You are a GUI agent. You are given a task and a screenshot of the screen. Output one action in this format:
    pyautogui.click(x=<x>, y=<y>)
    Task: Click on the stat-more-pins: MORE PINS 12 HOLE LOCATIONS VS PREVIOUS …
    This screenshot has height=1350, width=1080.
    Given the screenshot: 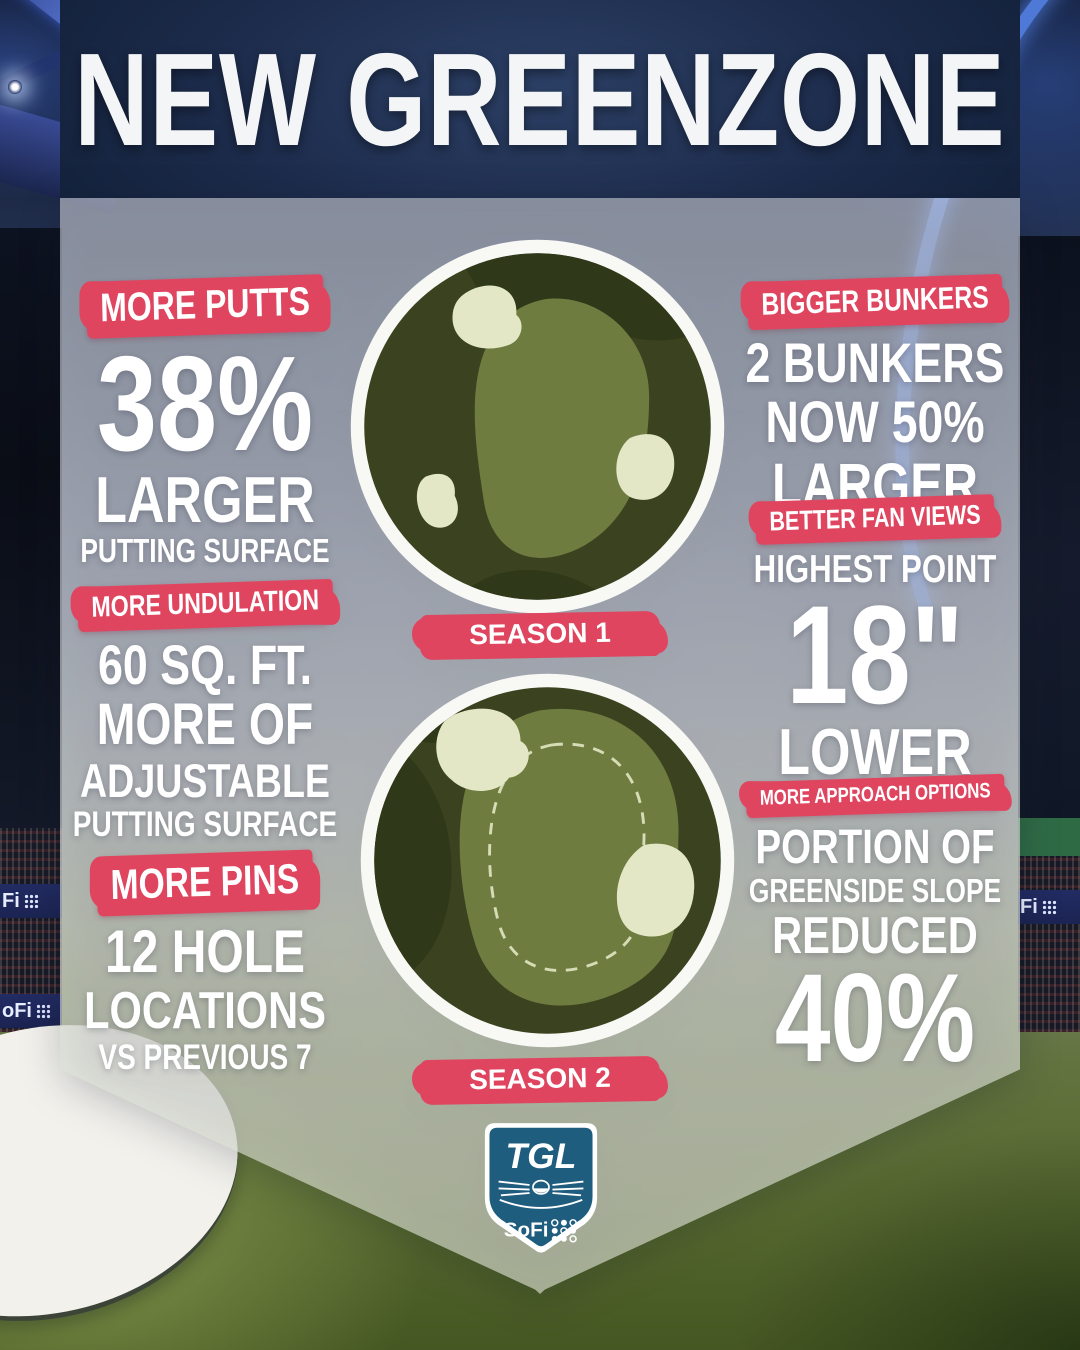 What is the action you would take?
    pyautogui.click(x=205, y=963)
    